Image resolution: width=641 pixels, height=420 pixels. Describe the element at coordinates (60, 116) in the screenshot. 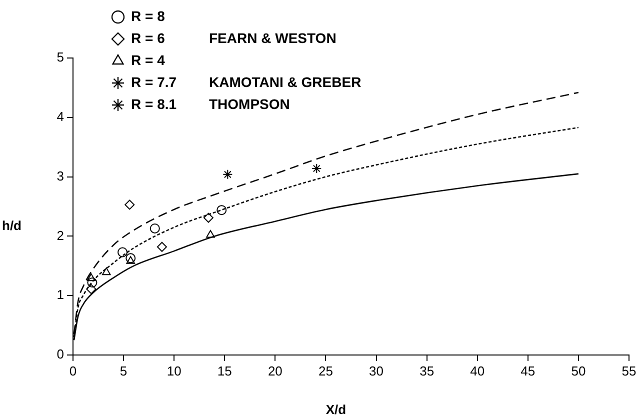

I see `y-tick-label: 4` at that location.